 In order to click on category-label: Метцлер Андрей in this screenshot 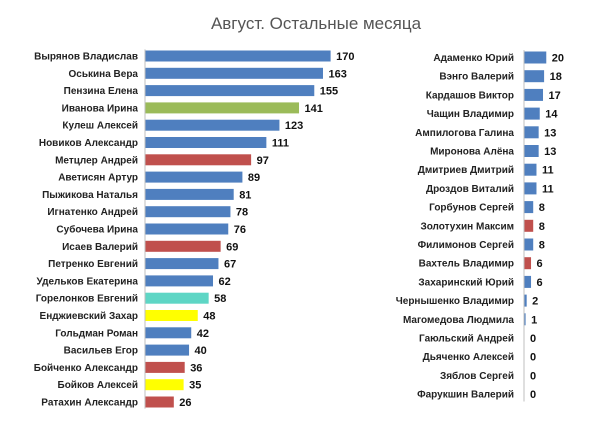, I will do `click(96, 160)`.